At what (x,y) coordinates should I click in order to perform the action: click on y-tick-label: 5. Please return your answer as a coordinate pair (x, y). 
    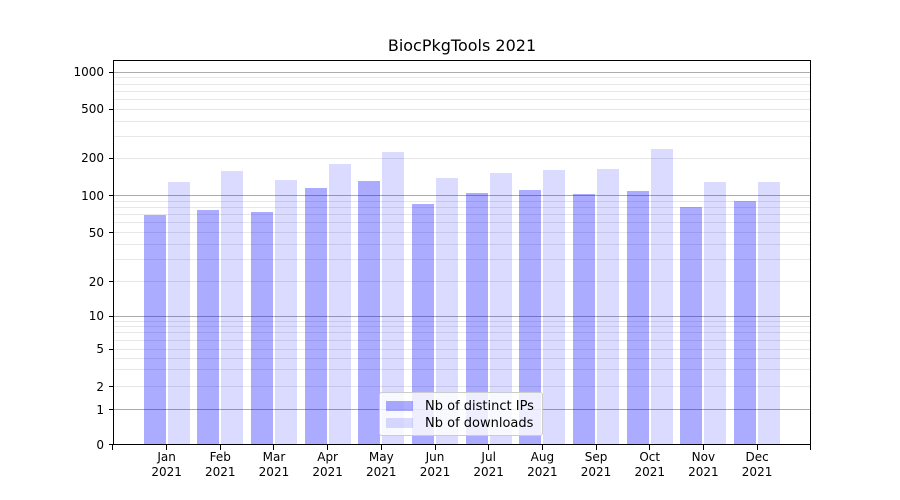
    Looking at the image, I should click on (100, 349).